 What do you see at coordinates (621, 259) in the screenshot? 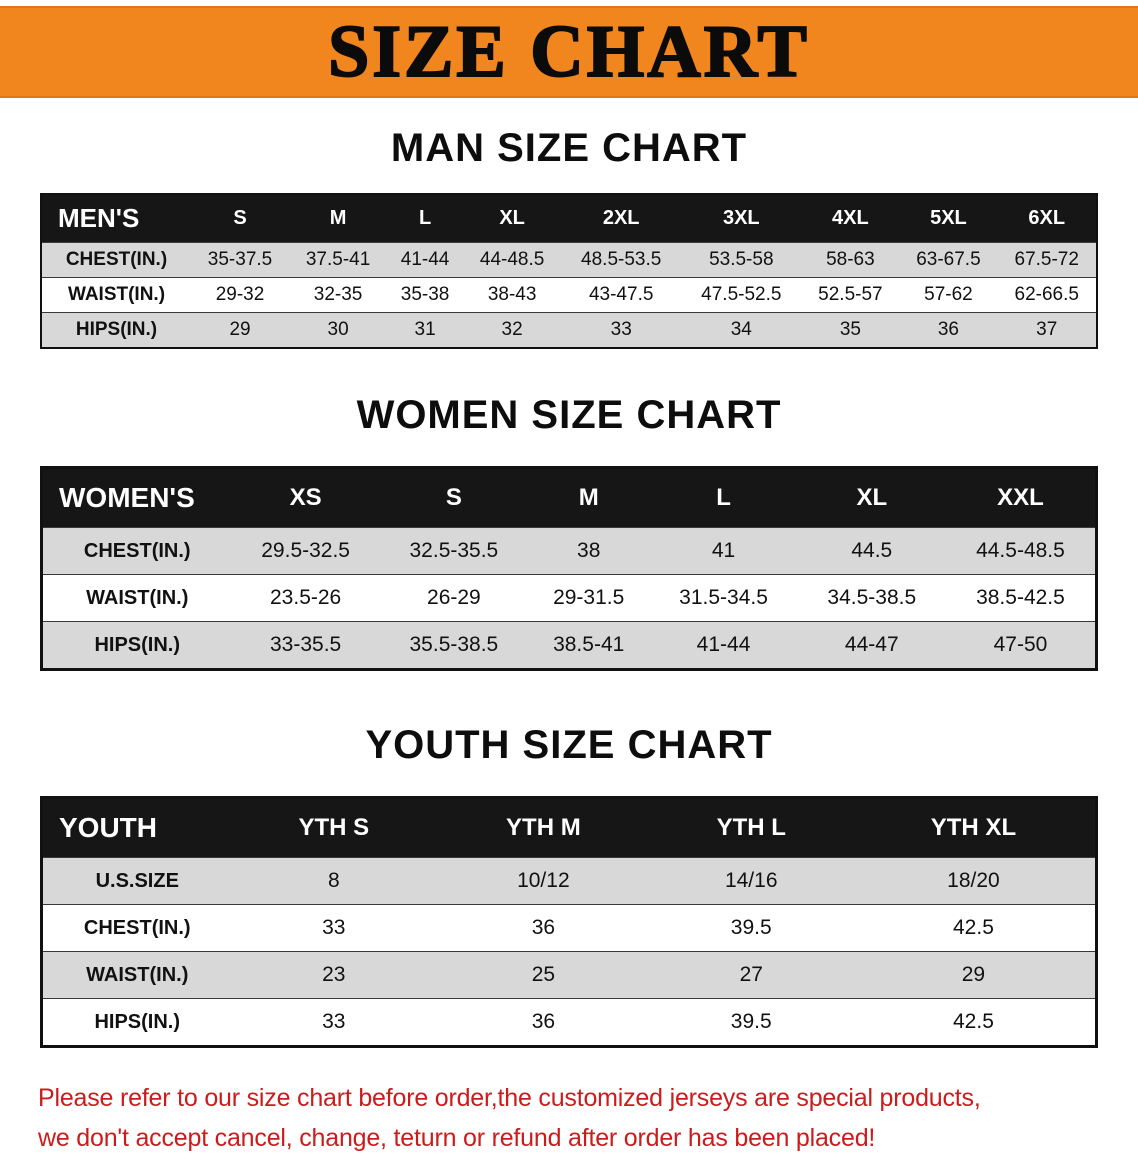
I see `measurement-value: 48.5-53.5` at bounding box center [621, 259].